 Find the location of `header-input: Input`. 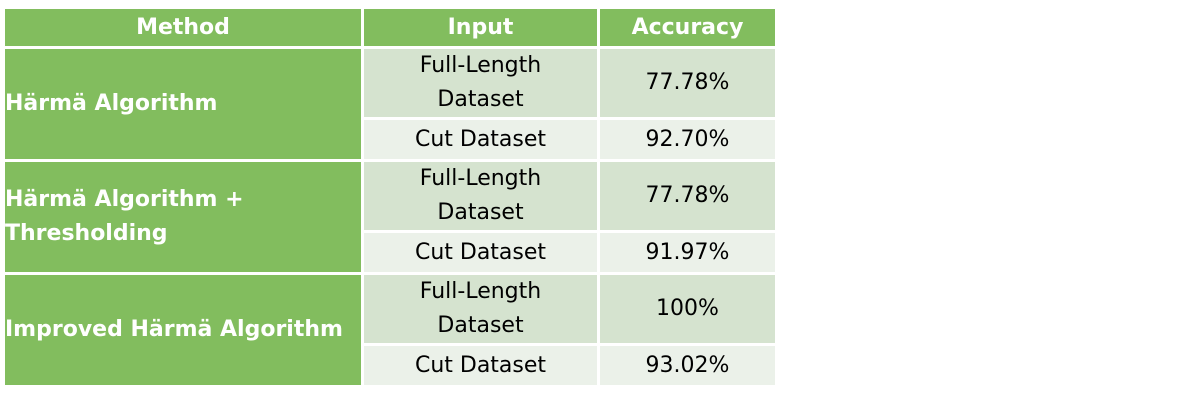

header-input: Input is located at coordinates (480, 27).